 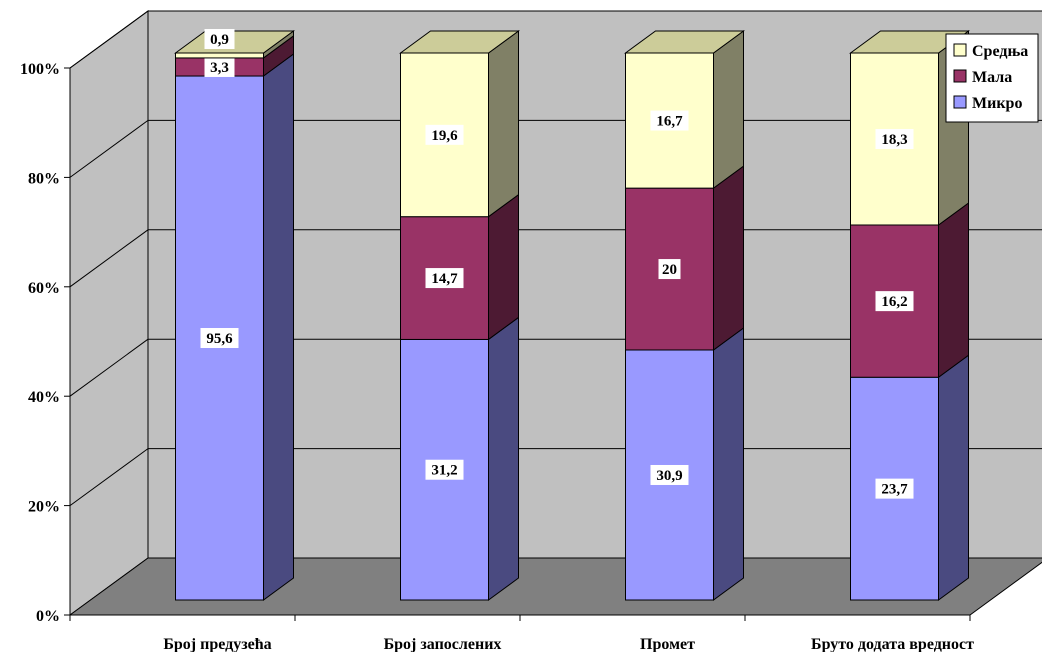 I want to click on bar-број-предузећа-микро-data-label: 95,6, so click(x=219, y=339).